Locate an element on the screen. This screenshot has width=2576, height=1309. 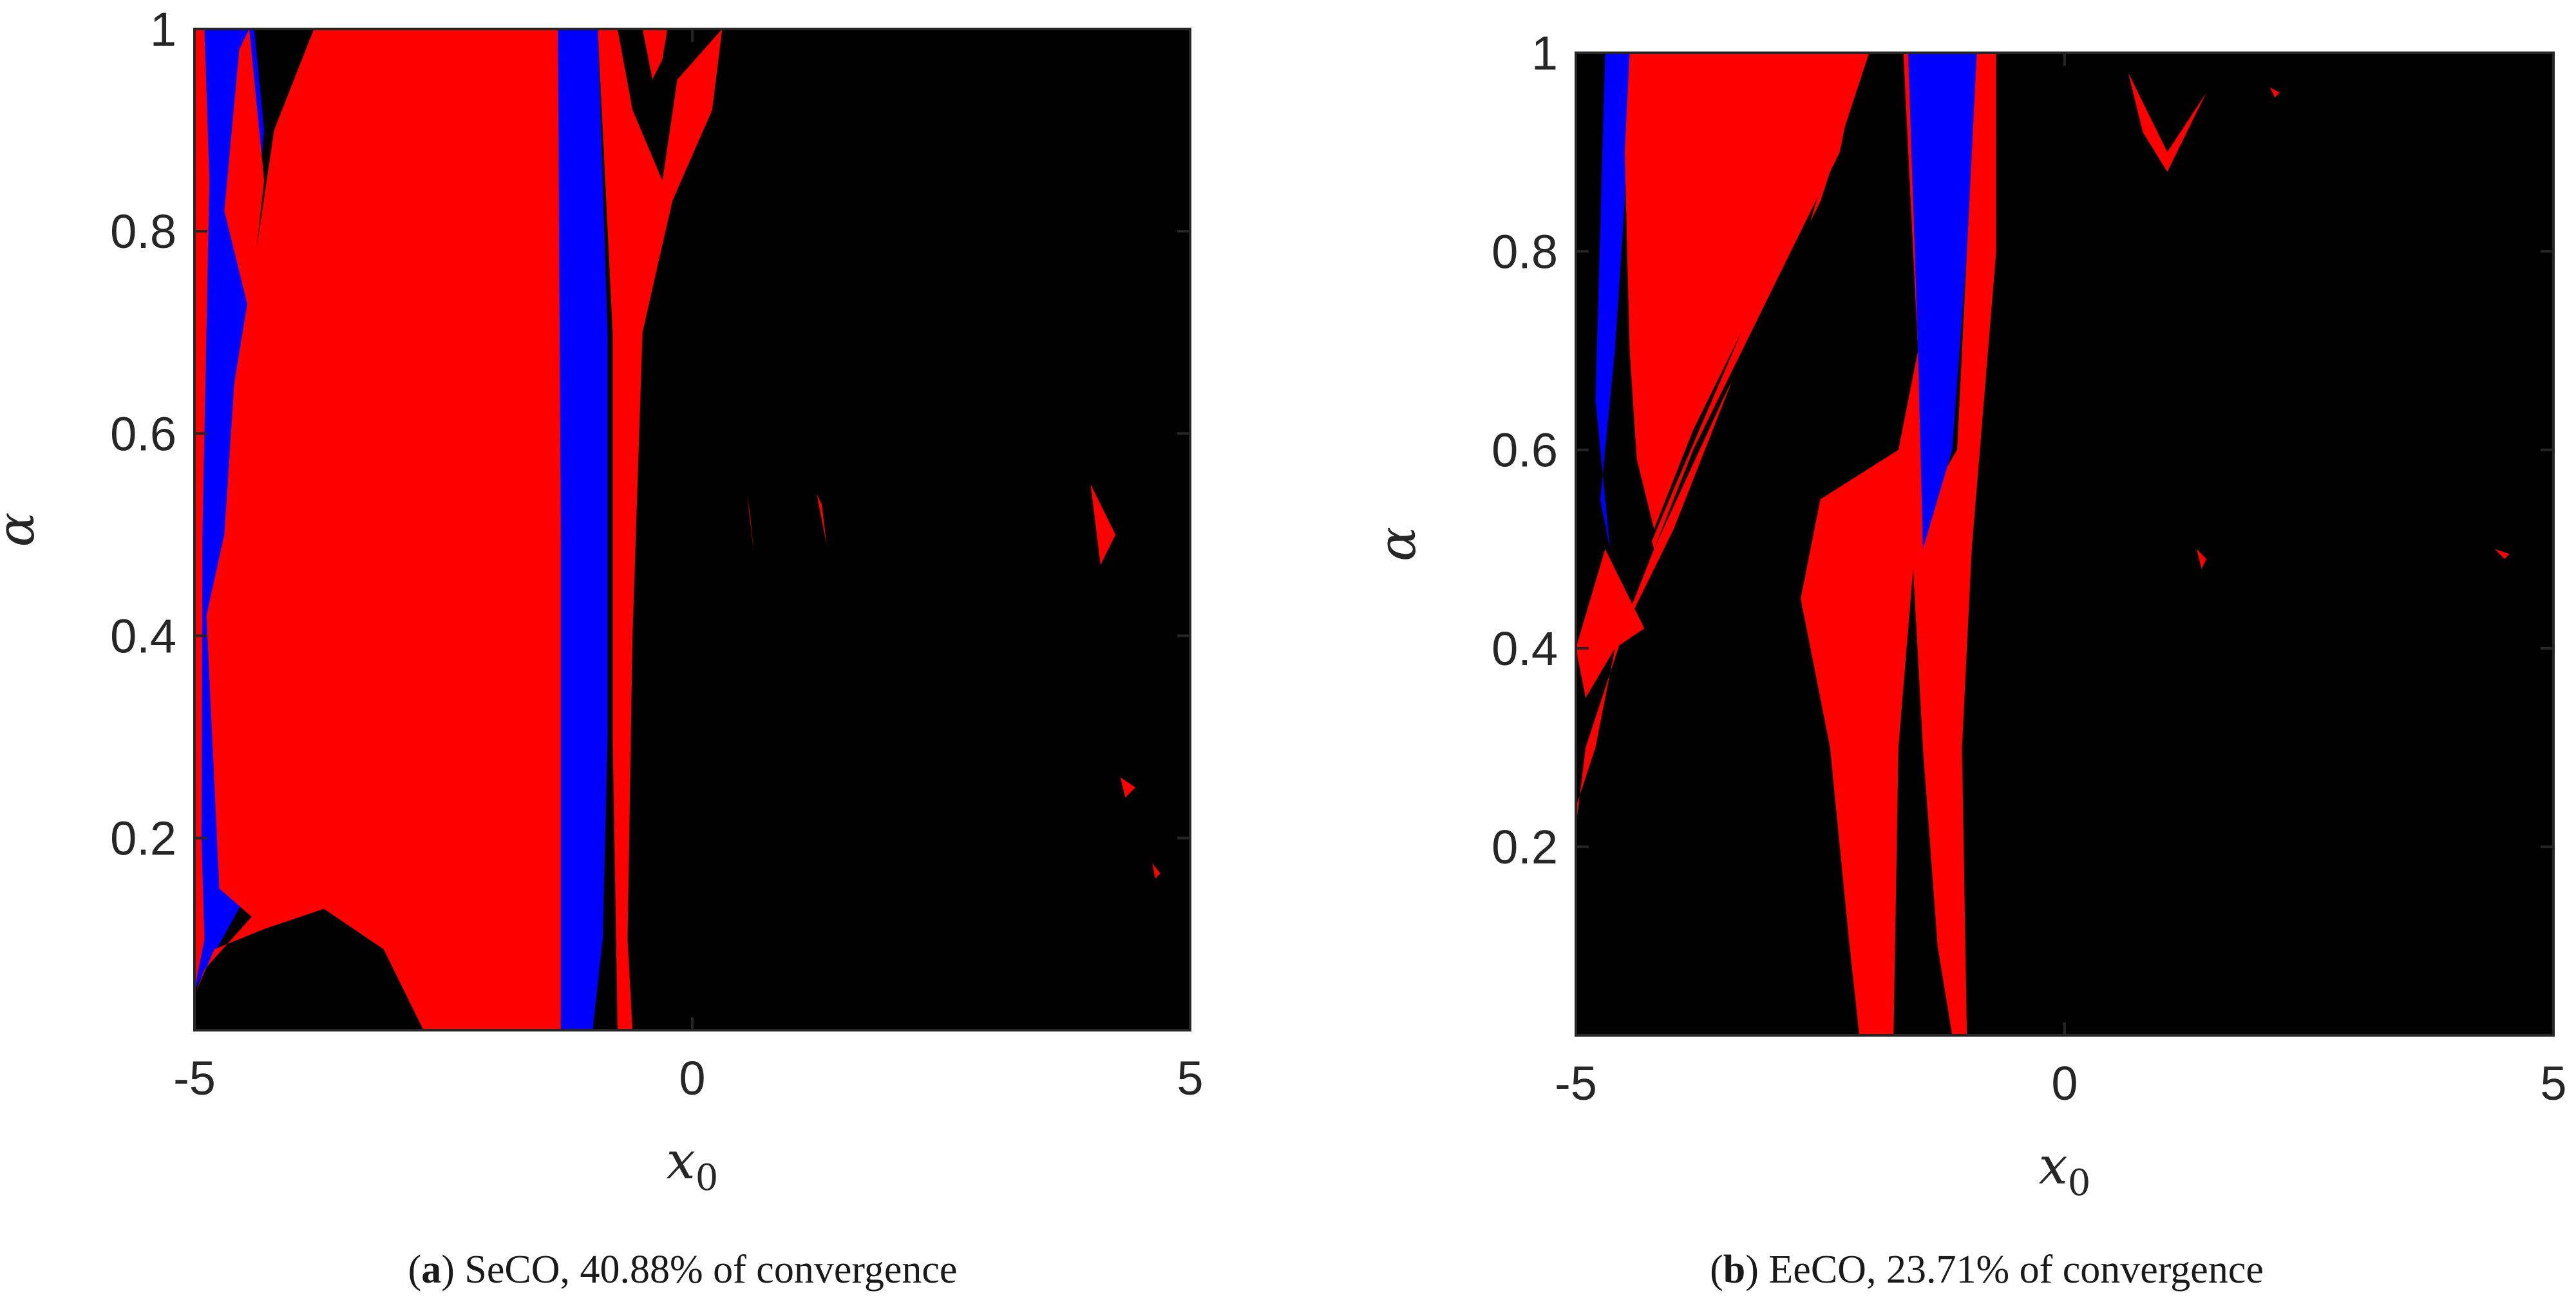
caption-a: (a) SeCO, 40.88% of convergence is located at coordinates (683, 1270).